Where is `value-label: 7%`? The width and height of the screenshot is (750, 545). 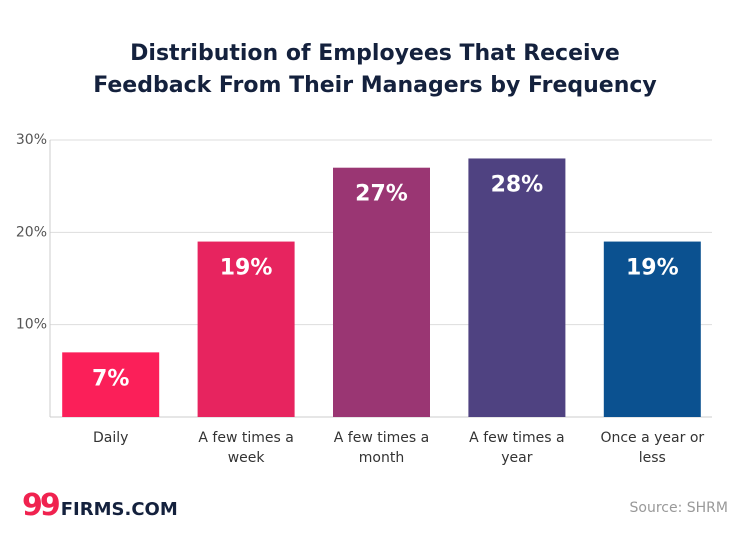 value-label: 7% is located at coordinates (110, 378).